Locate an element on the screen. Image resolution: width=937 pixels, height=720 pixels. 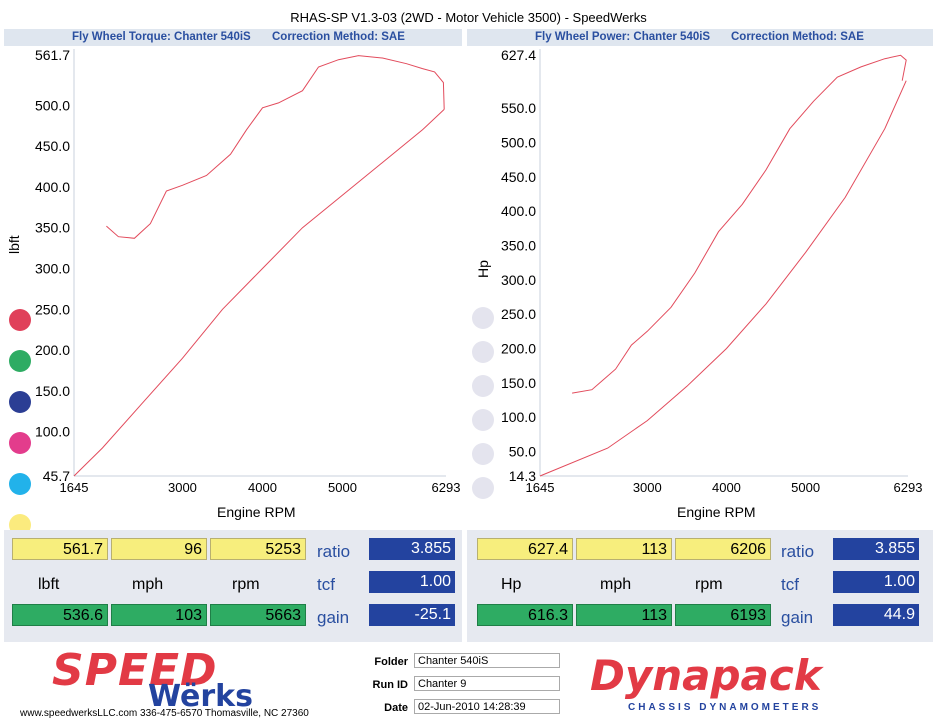
torque-ytick-label: 150.0 is located at coordinates (52, 391).